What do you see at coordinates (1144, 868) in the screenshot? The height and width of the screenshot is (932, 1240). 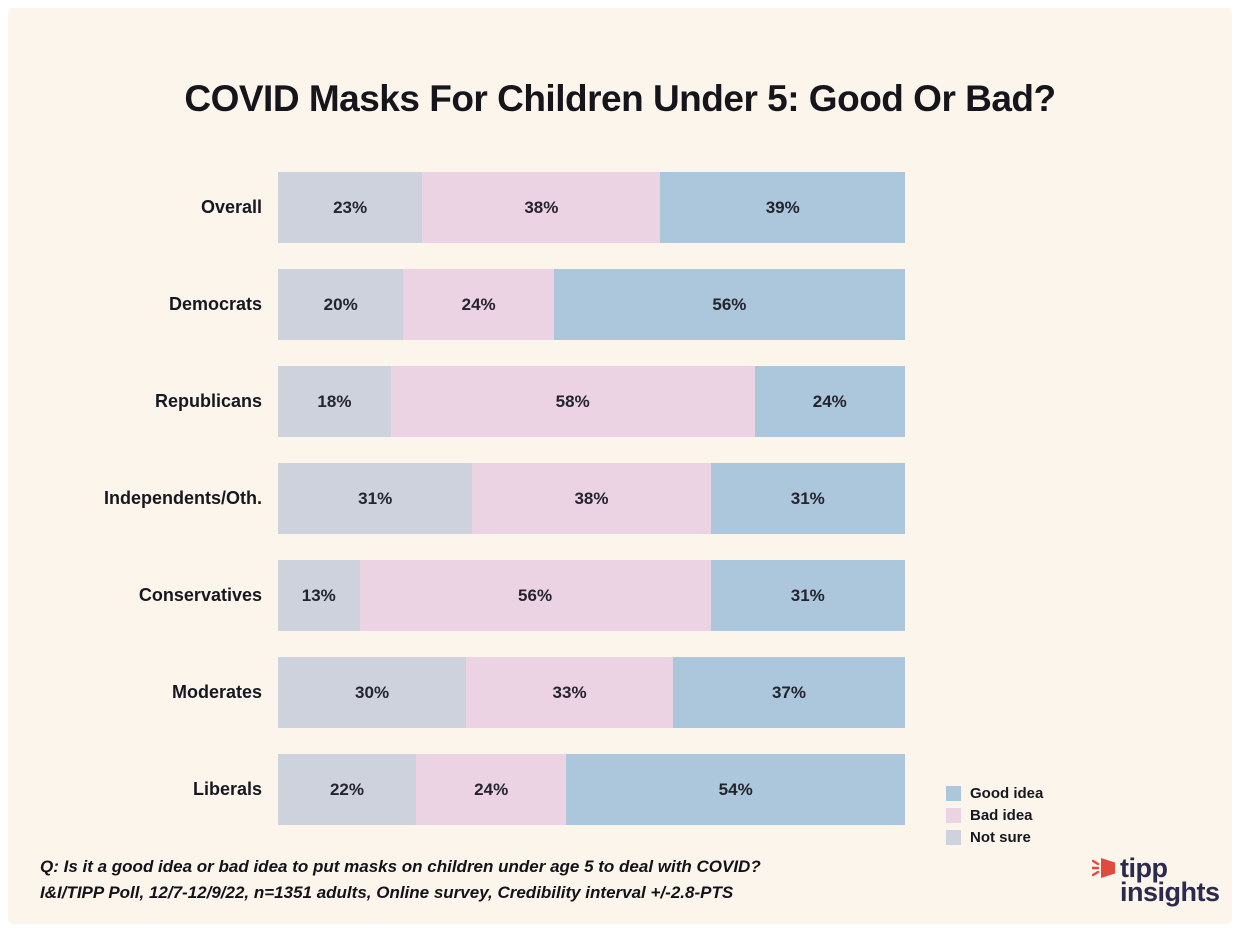 I see `logo-text-tipp: tipp` at bounding box center [1144, 868].